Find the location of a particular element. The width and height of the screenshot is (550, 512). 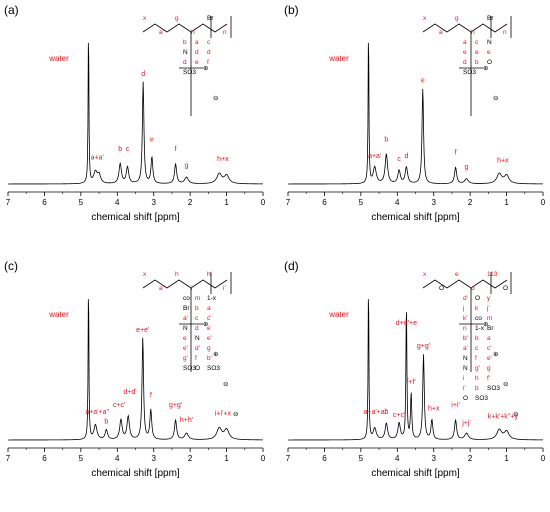

panel-label: (b) is located at coordinates (291, 10).